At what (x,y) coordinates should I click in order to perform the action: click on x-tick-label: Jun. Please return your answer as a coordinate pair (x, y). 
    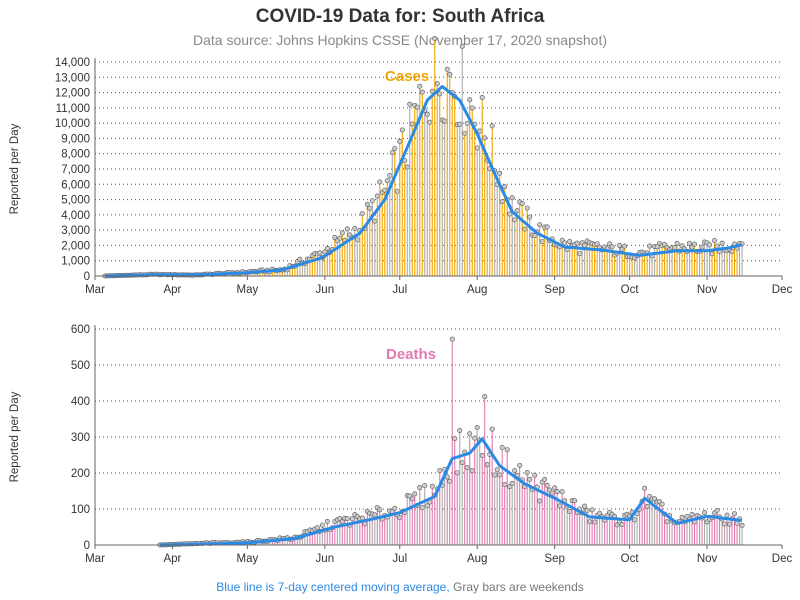
    Looking at the image, I should click on (325, 290).